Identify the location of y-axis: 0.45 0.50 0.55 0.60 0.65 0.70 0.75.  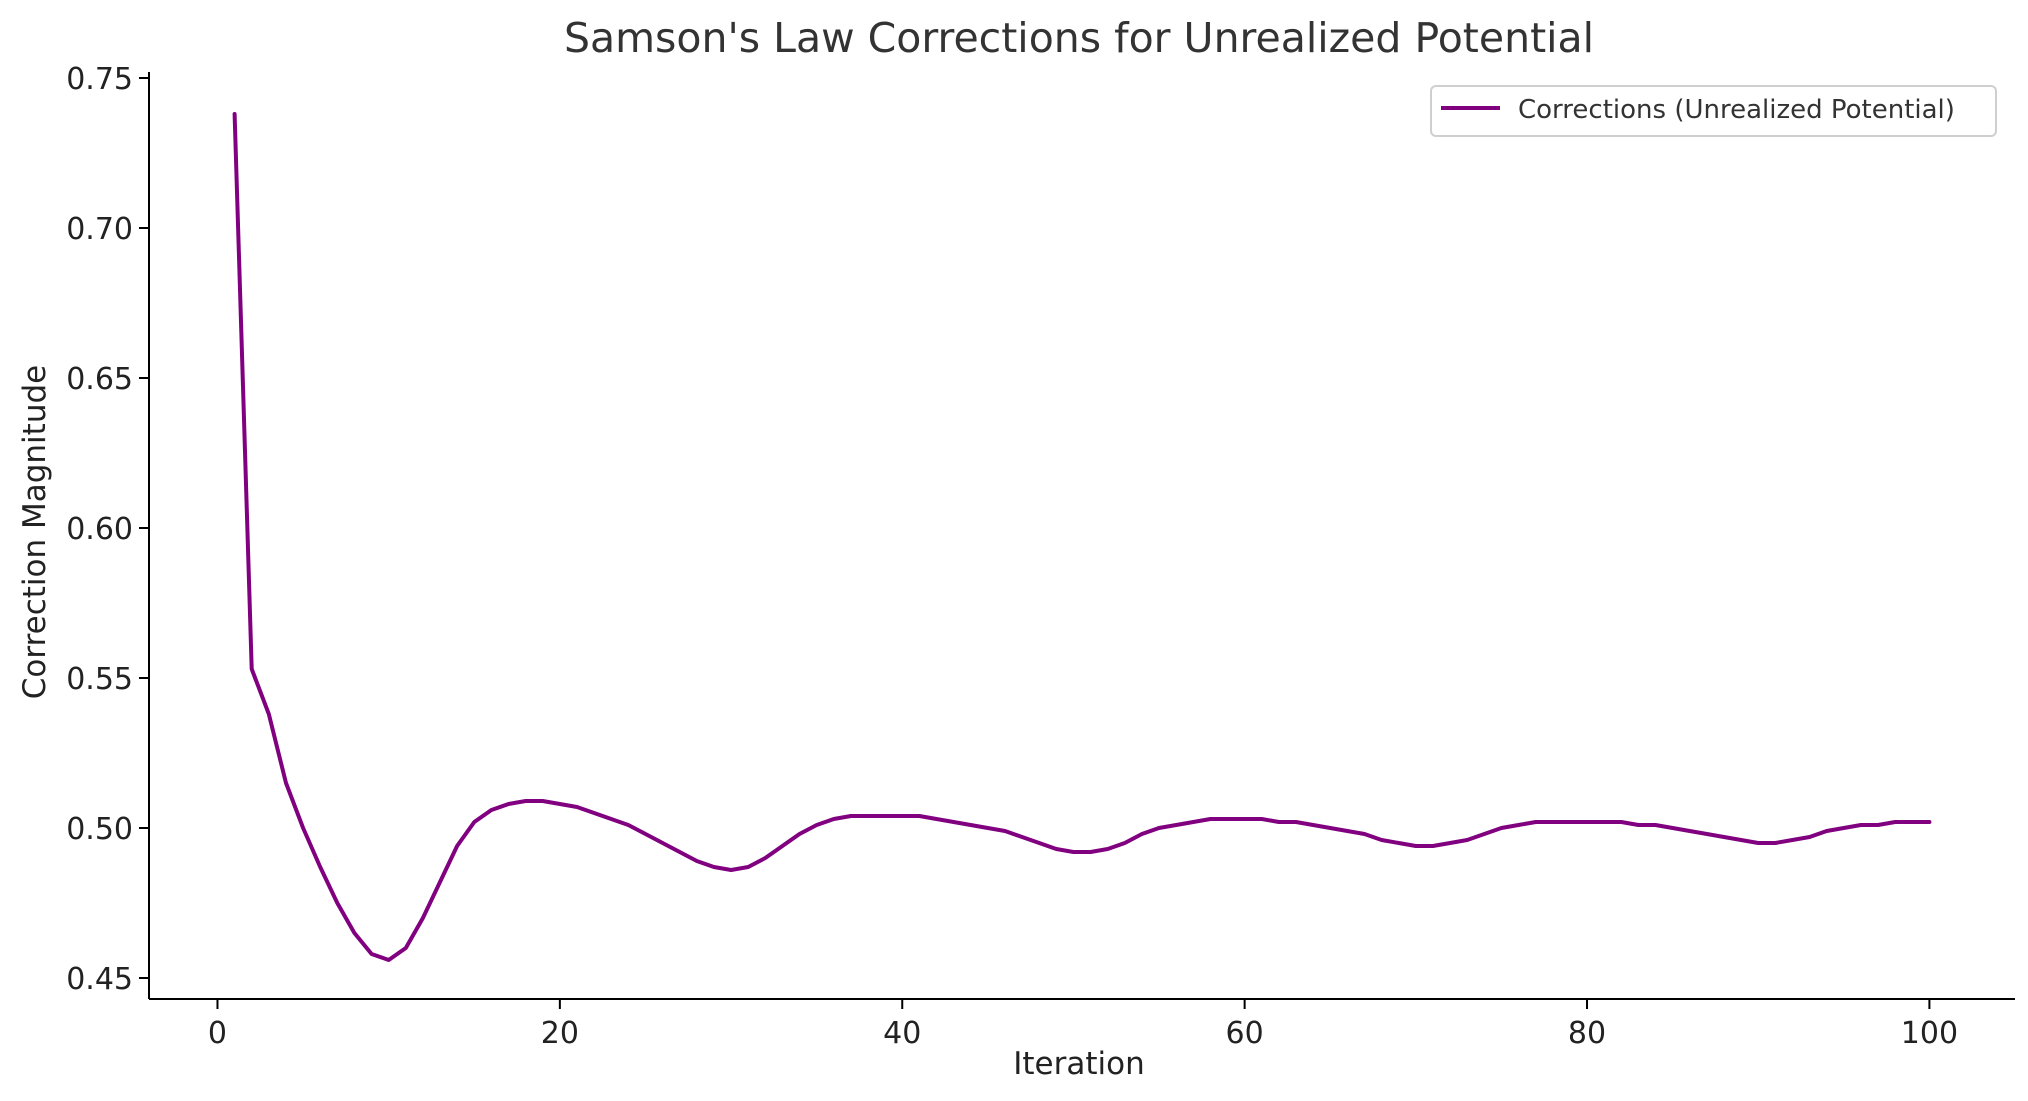
(108, 530).